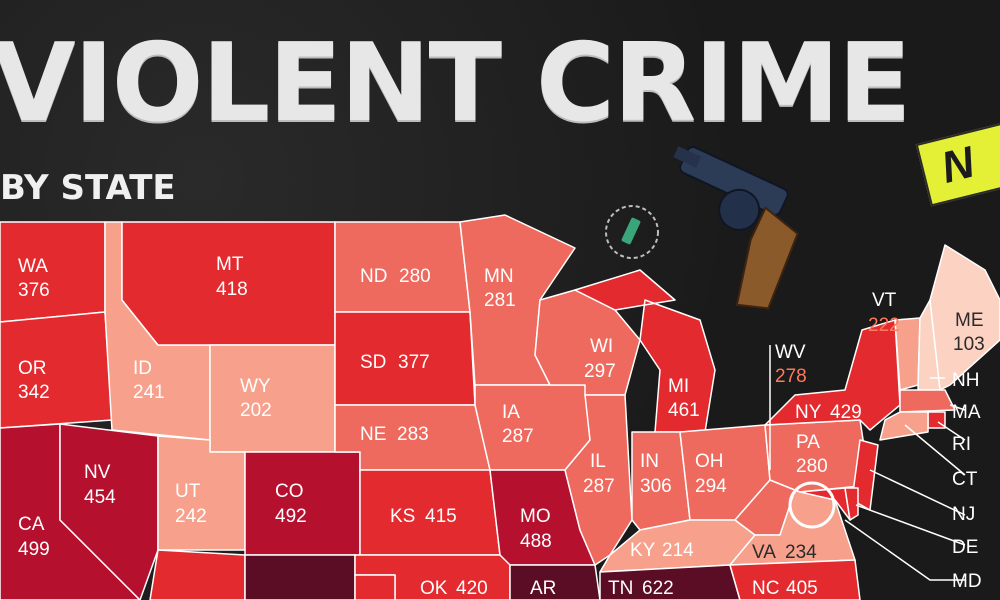 This screenshot has width=1000, height=600. Describe the element at coordinates (600, 371) in the screenshot. I see `label-wi-value: 297` at that location.